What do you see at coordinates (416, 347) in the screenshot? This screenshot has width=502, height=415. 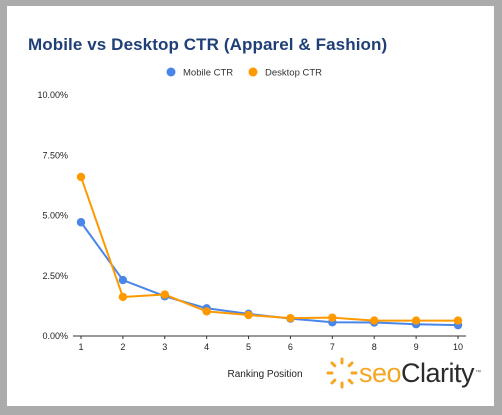 I see `x-tick-label: 9` at bounding box center [416, 347].